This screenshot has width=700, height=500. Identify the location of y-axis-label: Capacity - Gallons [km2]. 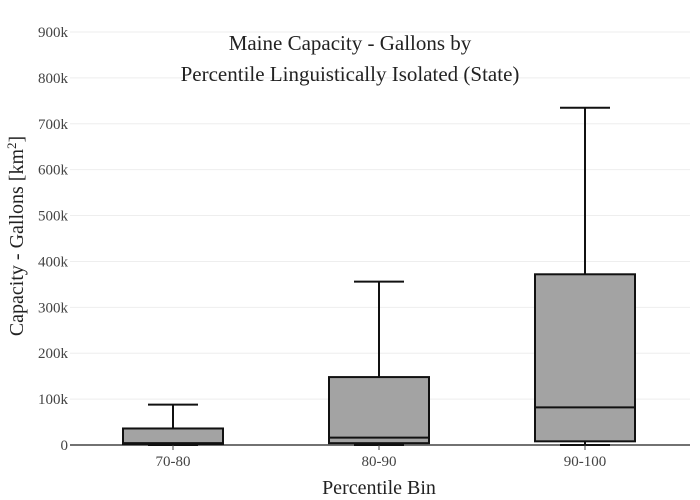
(16, 236).